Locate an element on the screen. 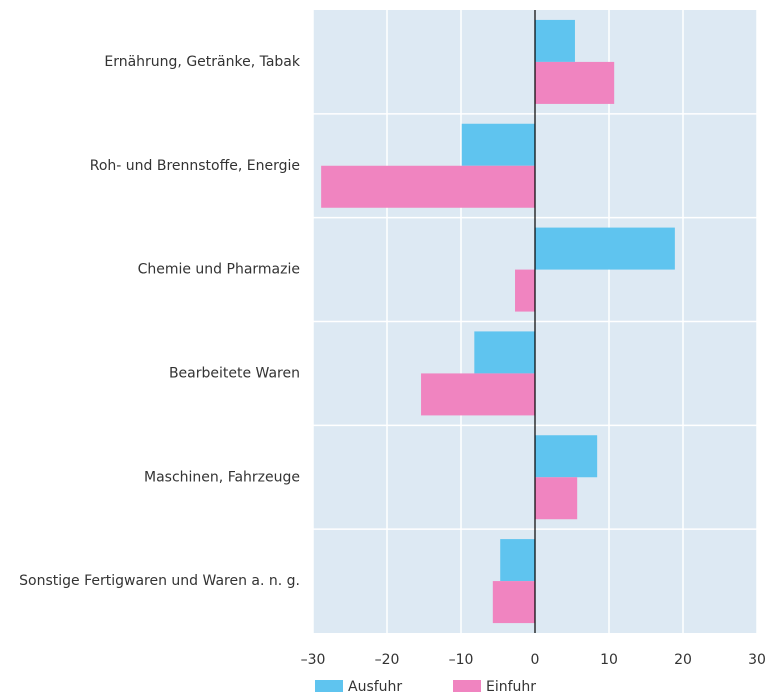 The image size is (767, 695). y-tick-label: Bearbeitete Waren is located at coordinates (234, 373).